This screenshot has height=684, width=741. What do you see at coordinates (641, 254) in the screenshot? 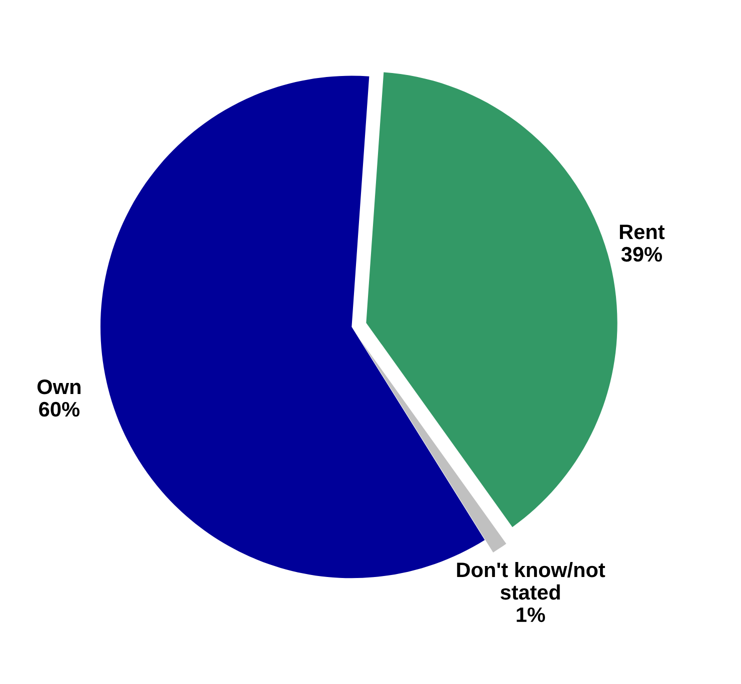
I see `data-label: 39%` at bounding box center [641, 254].